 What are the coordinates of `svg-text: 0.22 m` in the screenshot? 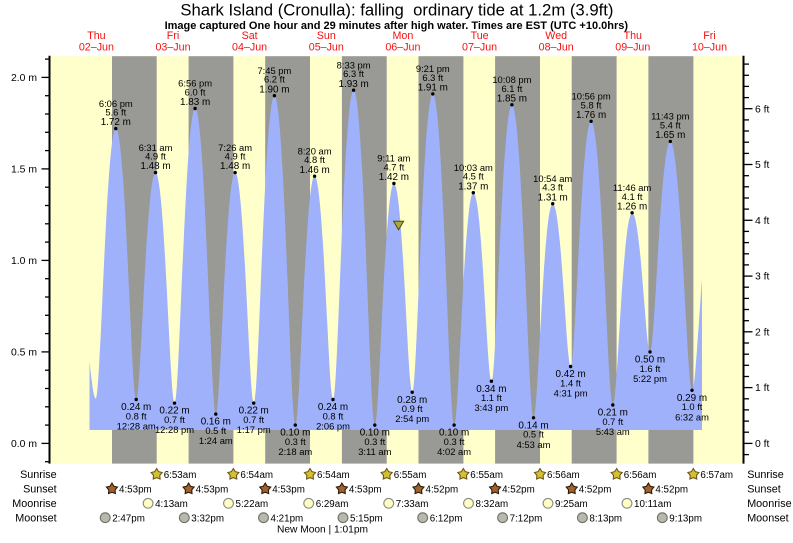 It's located at (254, 411).